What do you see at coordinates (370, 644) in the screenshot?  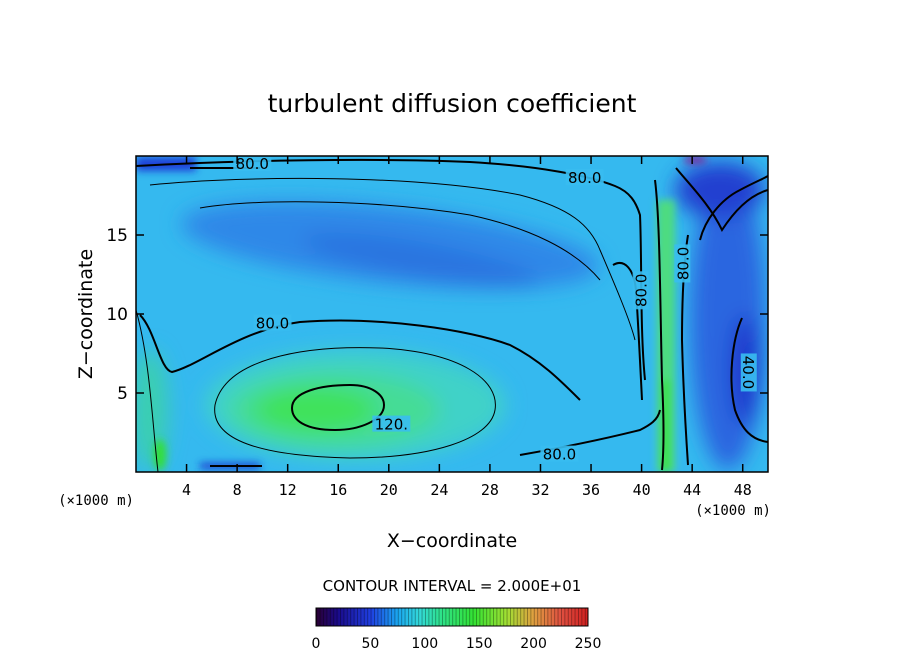 I see `colorbar-tick-label: 50` at bounding box center [370, 644].